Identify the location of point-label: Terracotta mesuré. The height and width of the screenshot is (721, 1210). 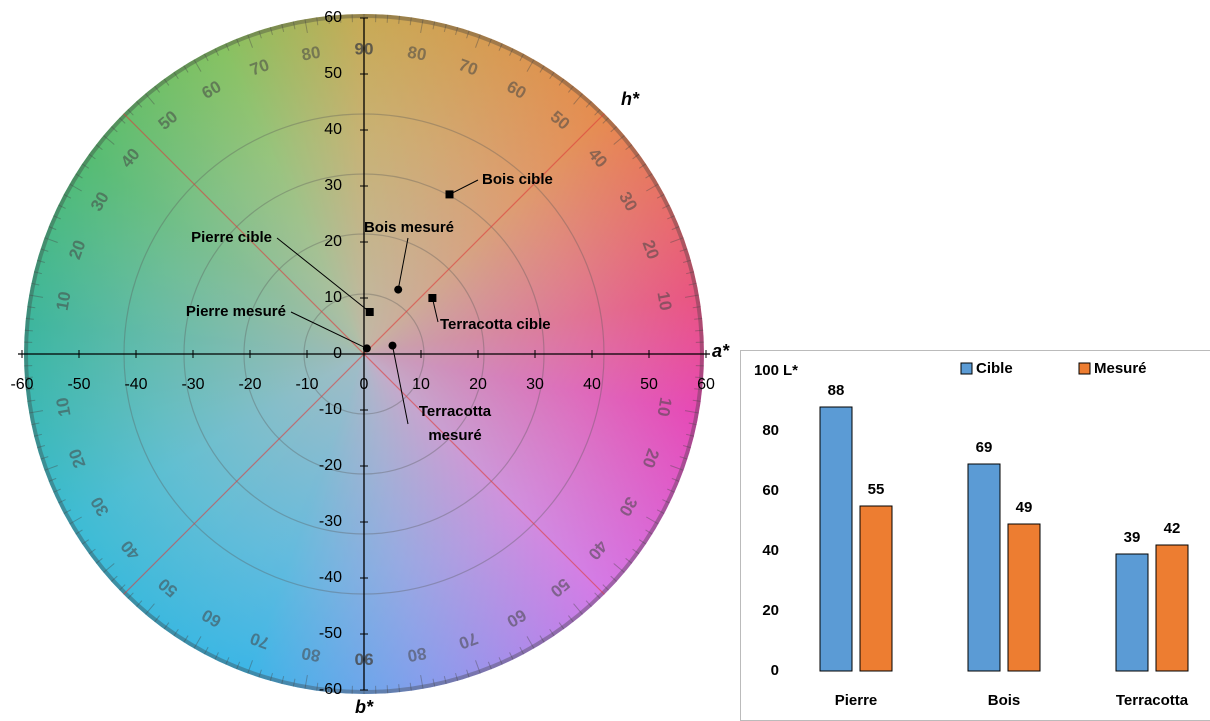
(455, 424).